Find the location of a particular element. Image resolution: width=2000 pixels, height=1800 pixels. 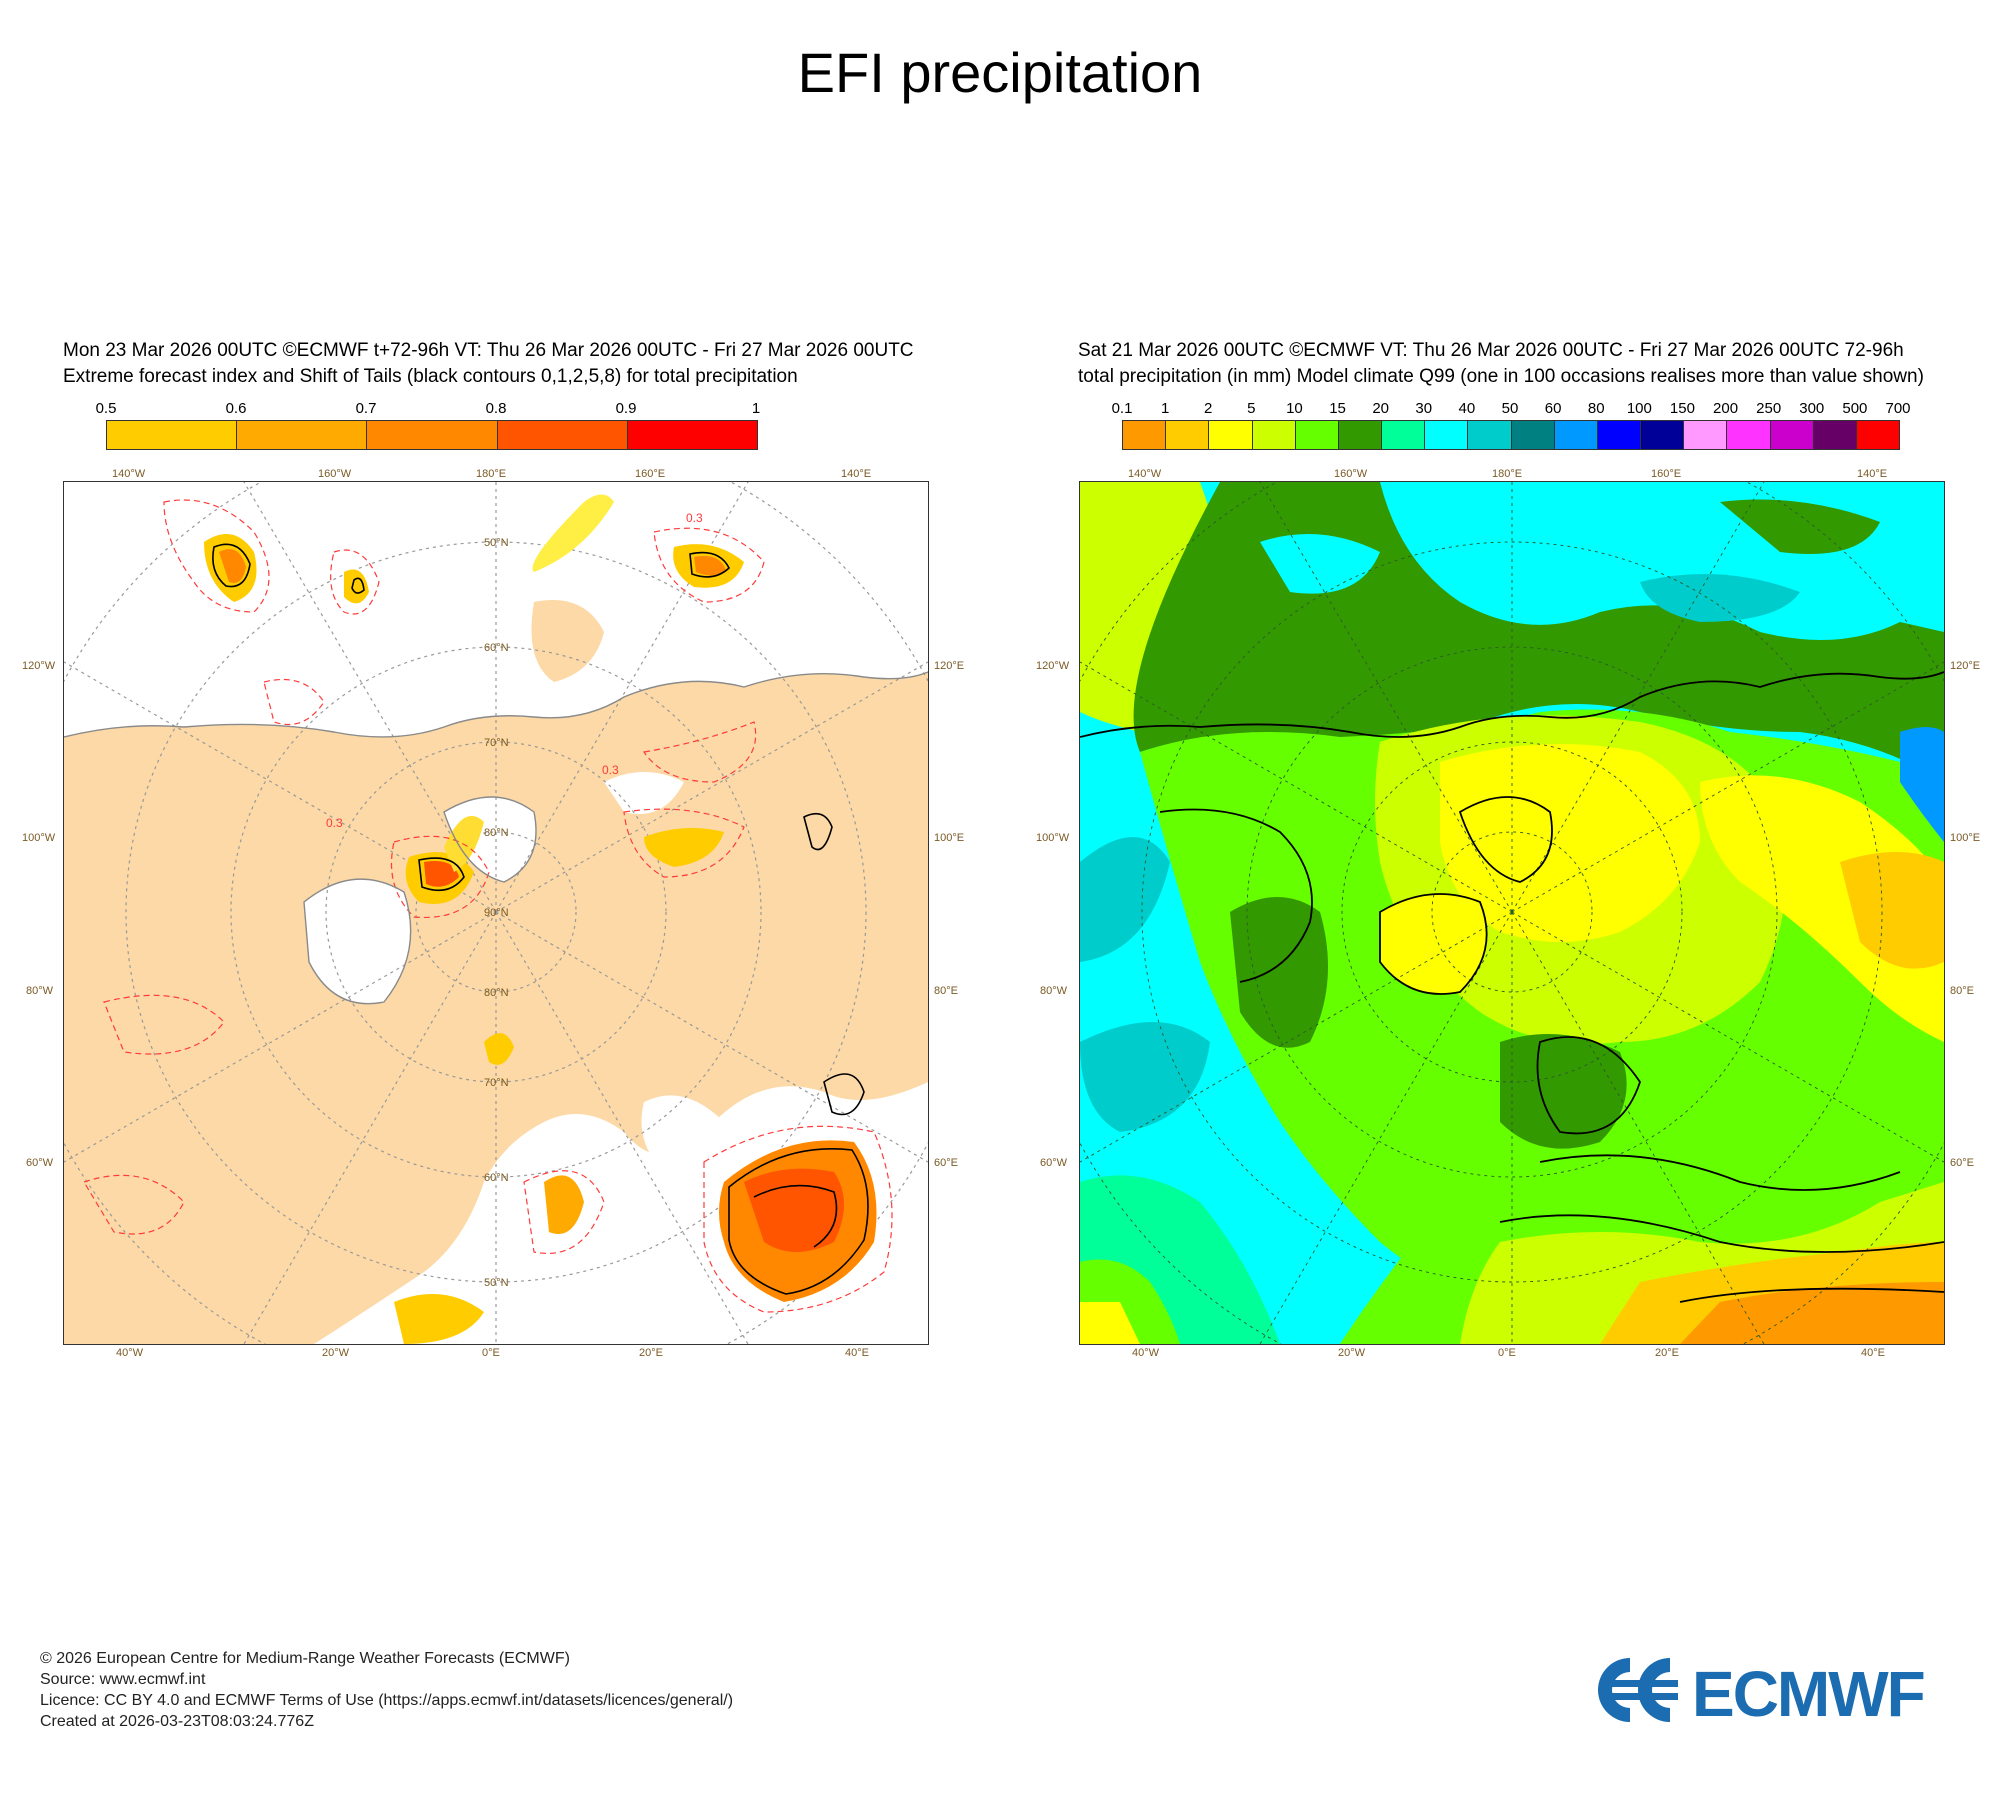

left-cb-label: 0.7 is located at coordinates (366, 408).